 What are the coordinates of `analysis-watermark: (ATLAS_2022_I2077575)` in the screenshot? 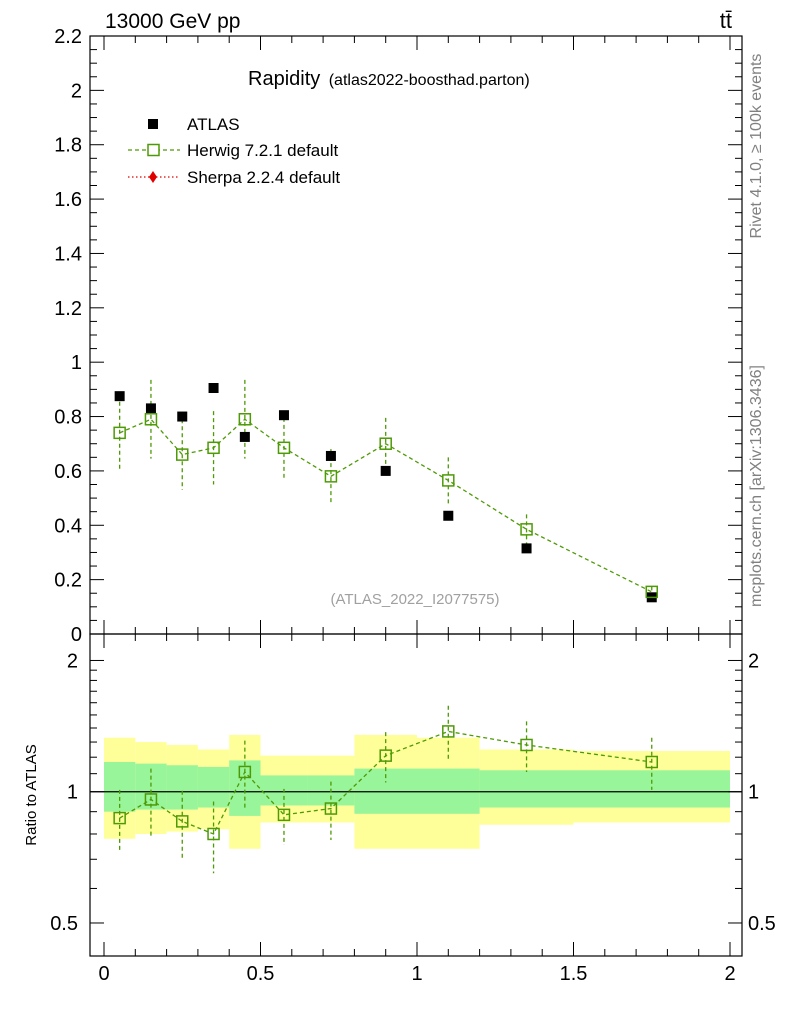 It's located at (414, 599).